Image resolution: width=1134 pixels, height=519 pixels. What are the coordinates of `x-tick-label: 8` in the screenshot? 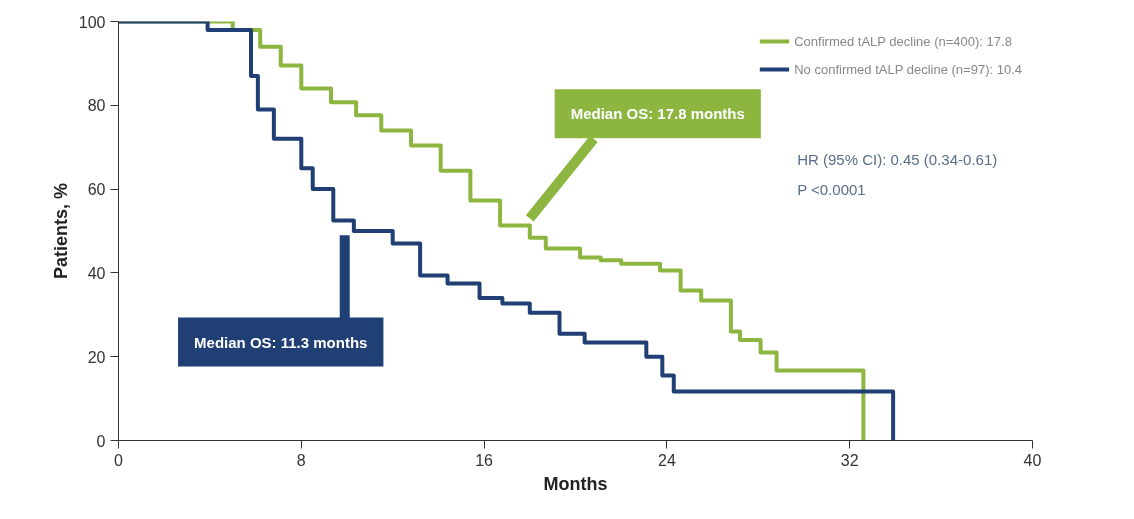 It's located at (301, 460).